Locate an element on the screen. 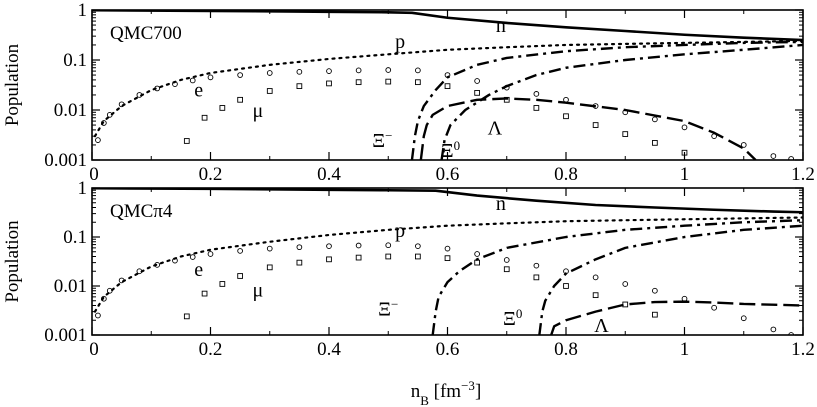 The image size is (817, 407). x-tick-label: 0.2 is located at coordinates (211, 174).